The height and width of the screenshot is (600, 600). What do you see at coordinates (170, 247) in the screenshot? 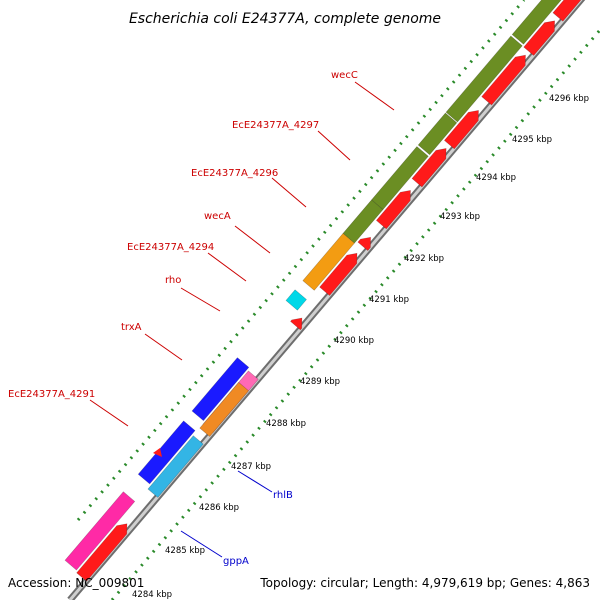
I see `gene-label: EcE24377A_4294` at bounding box center [170, 247].